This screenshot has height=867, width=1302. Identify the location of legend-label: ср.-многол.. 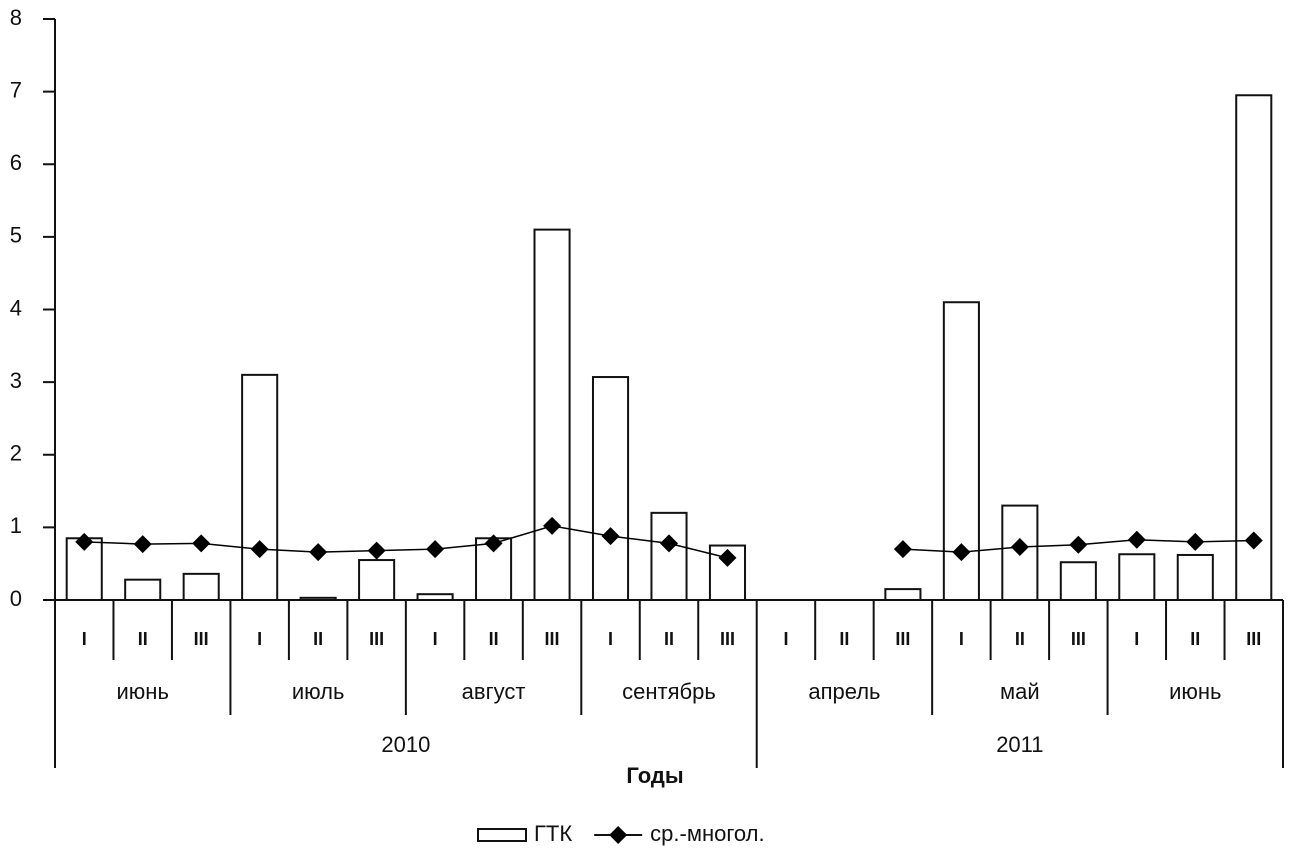
(707, 833).